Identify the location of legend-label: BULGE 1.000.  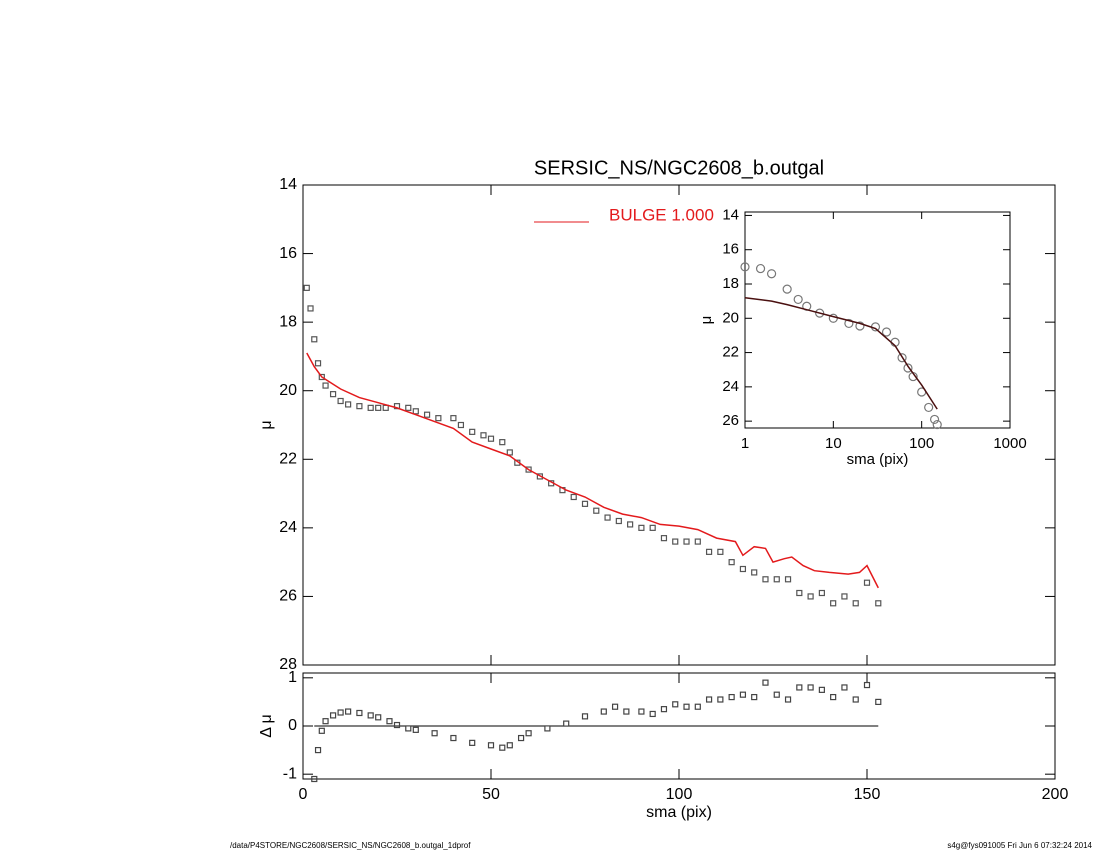
(661, 214).